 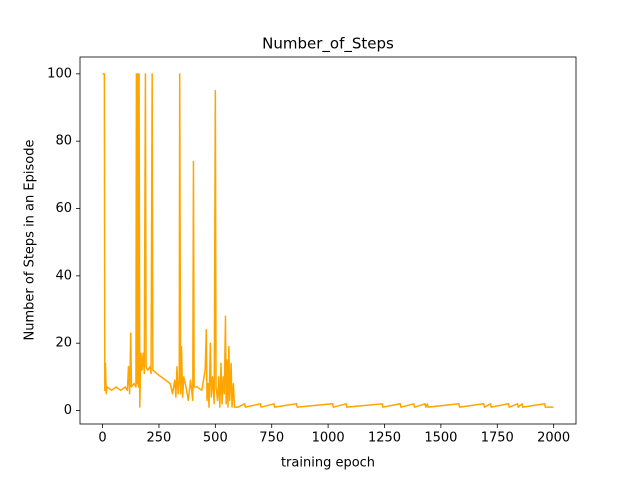 What do you see at coordinates (328, 44) in the screenshot?
I see `chart-title: Number_of_Steps` at bounding box center [328, 44].